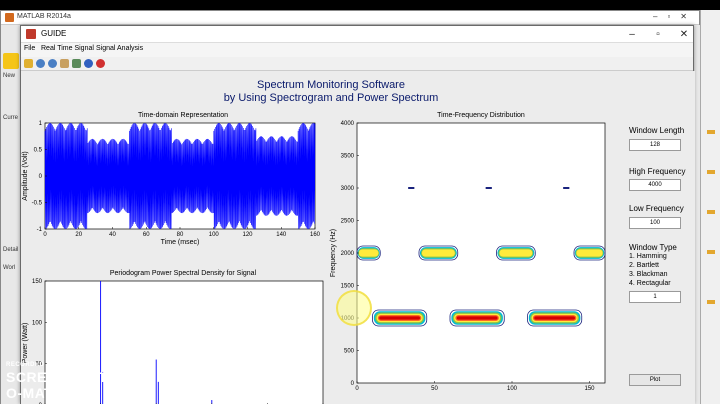  What do you see at coordinates (180, 176) in the screenshot?
I see `time-signal-line` at bounding box center [180, 176].